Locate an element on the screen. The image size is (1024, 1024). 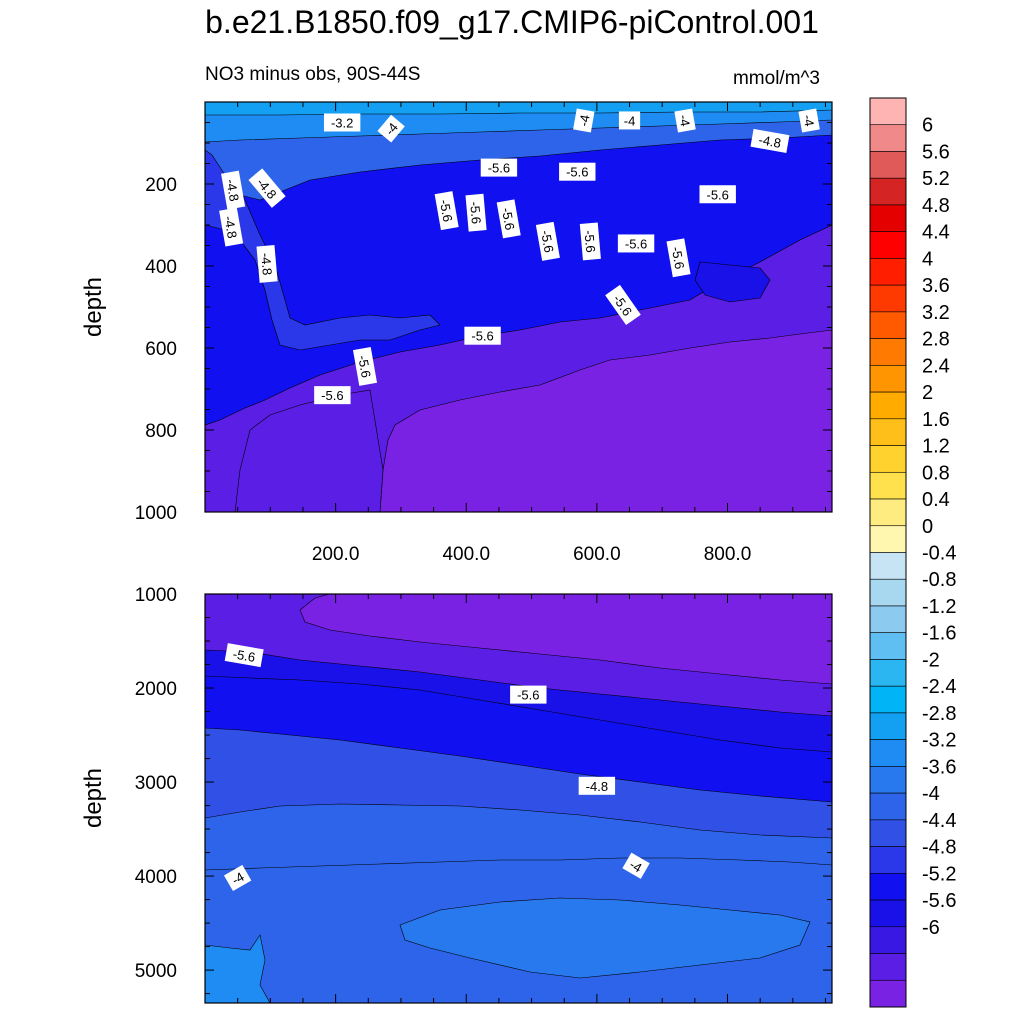
colorbar-label: -4.8 is located at coordinates (939, 848).